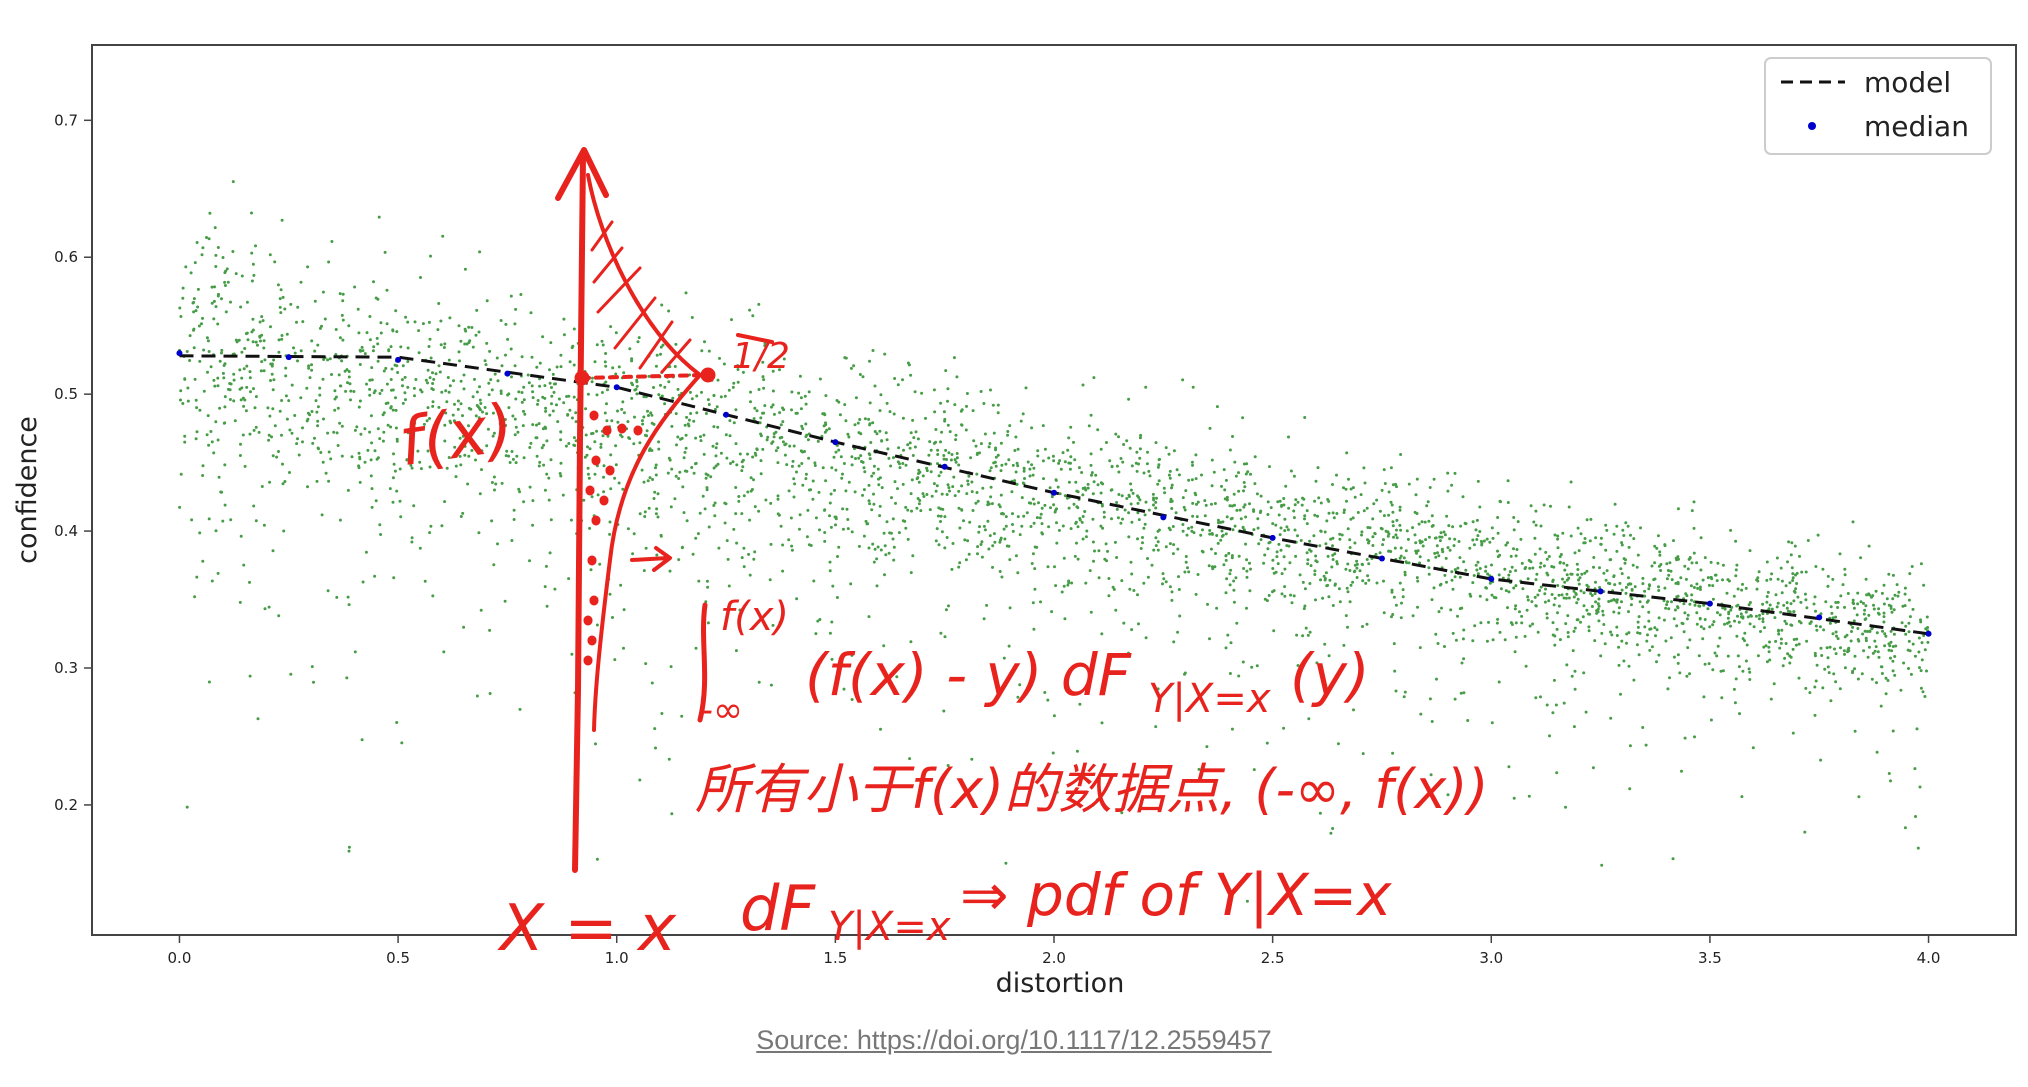 The height and width of the screenshot is (1087, 2028). Describe the element at coordinates (778, 908) in the screenshot. I see `dF-annotation: dF` at that location.